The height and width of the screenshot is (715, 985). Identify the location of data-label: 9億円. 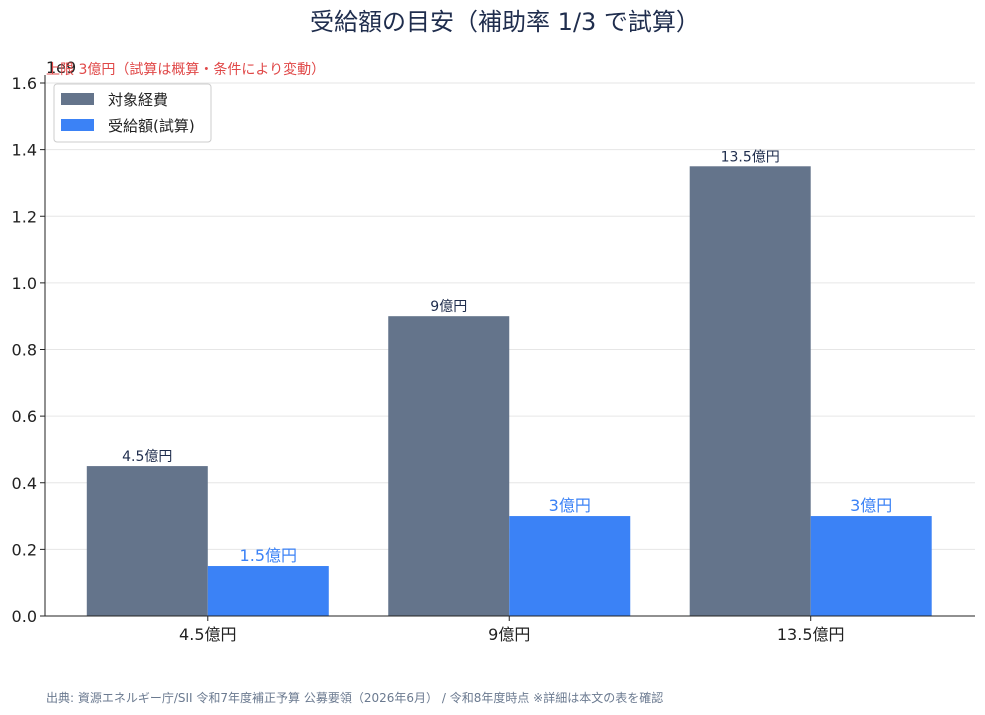
(448, 307).